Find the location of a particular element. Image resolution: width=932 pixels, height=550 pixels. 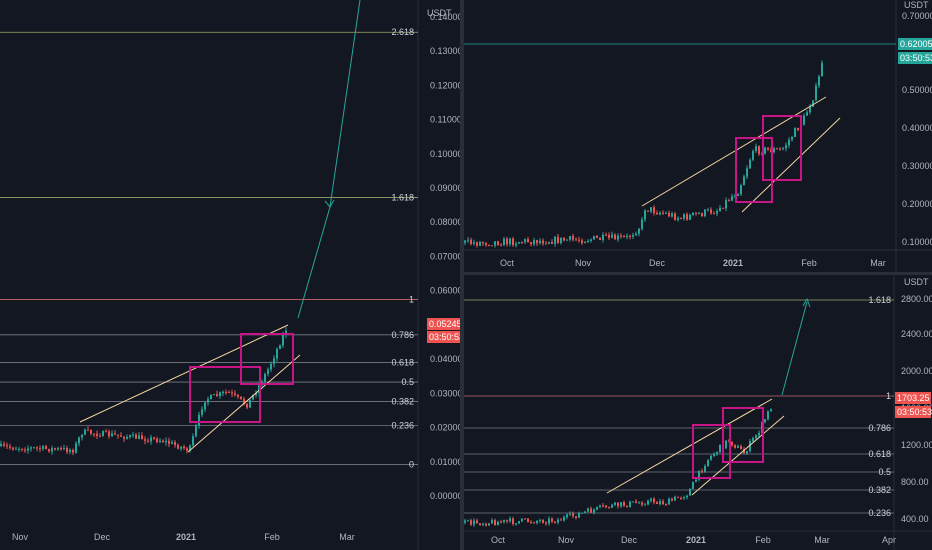

trendline-upper is located at coordinates (734, 151).